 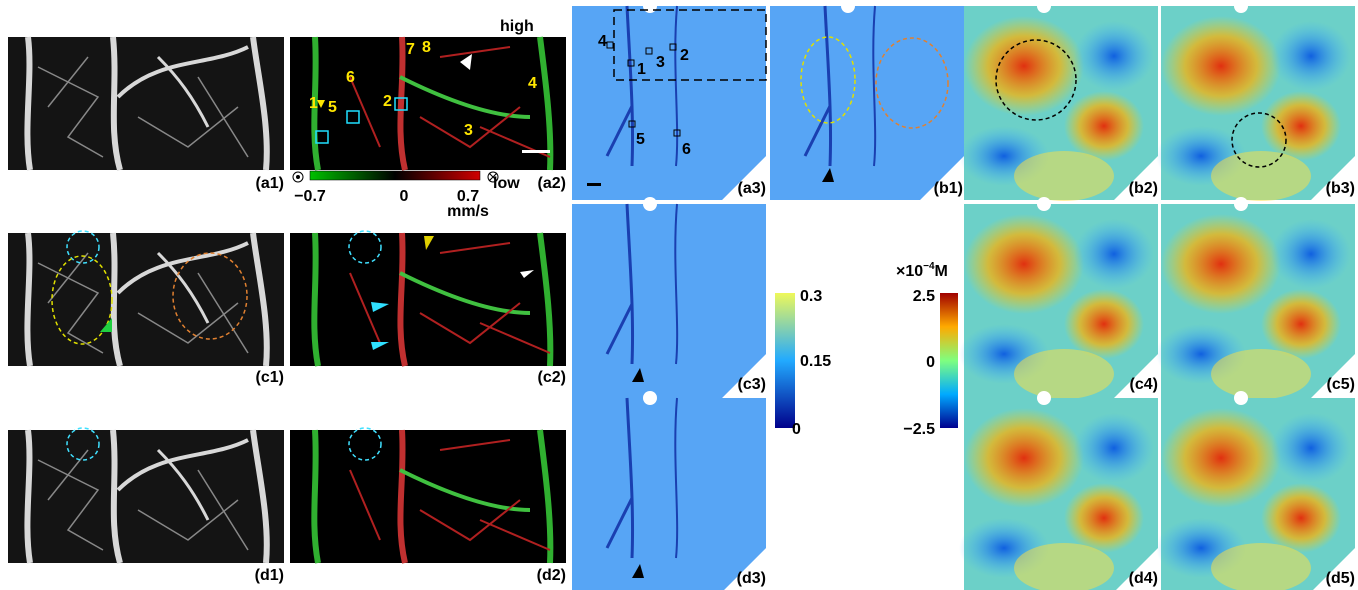 I want to click on panel-label: (a1), so click(x=270, y=183).